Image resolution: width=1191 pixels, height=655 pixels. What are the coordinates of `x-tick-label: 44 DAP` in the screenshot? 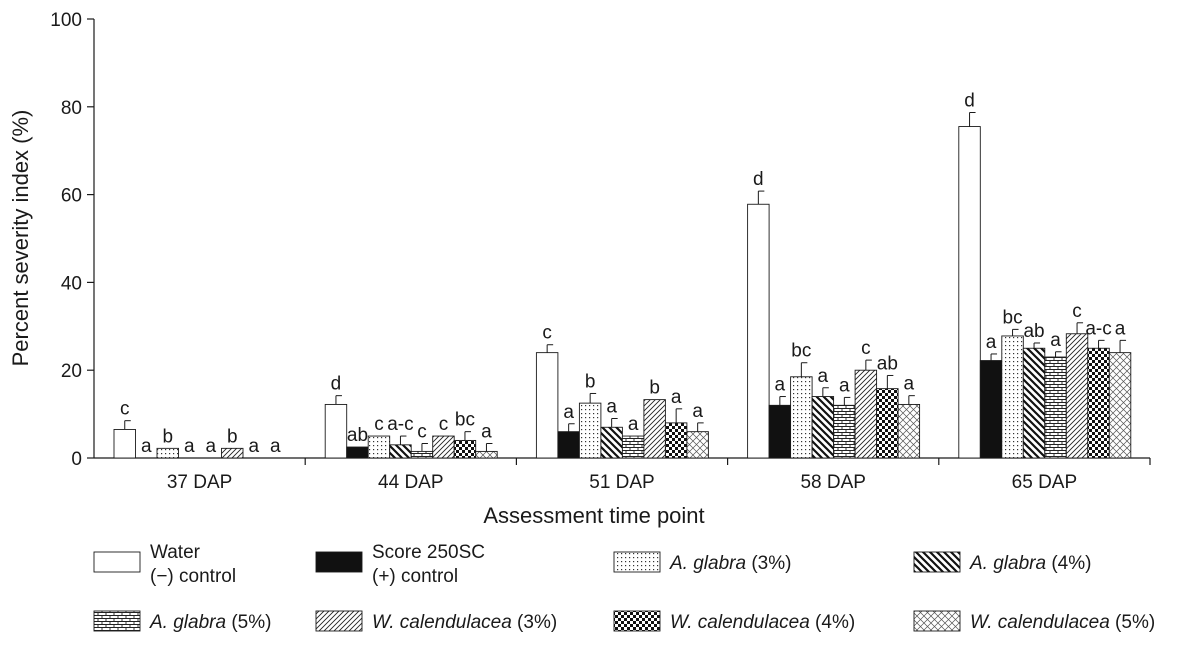 It's located at (410, 482).